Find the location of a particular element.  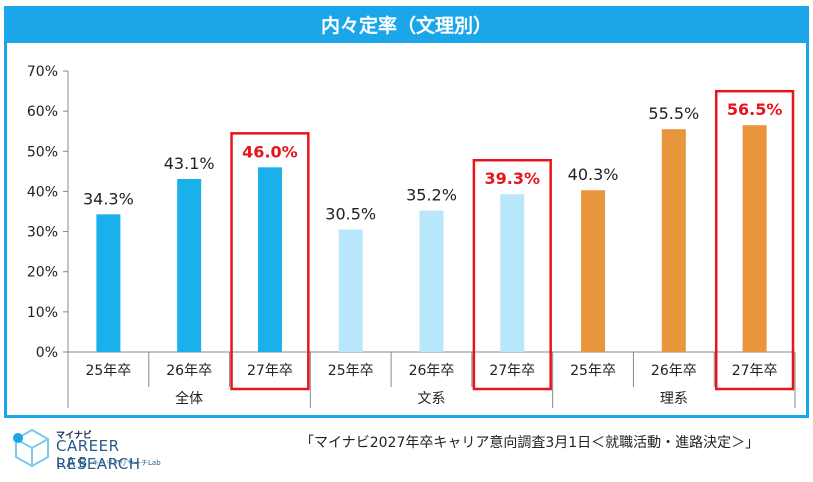

y-tick-label: 0% is located at coordinates (47, 353).